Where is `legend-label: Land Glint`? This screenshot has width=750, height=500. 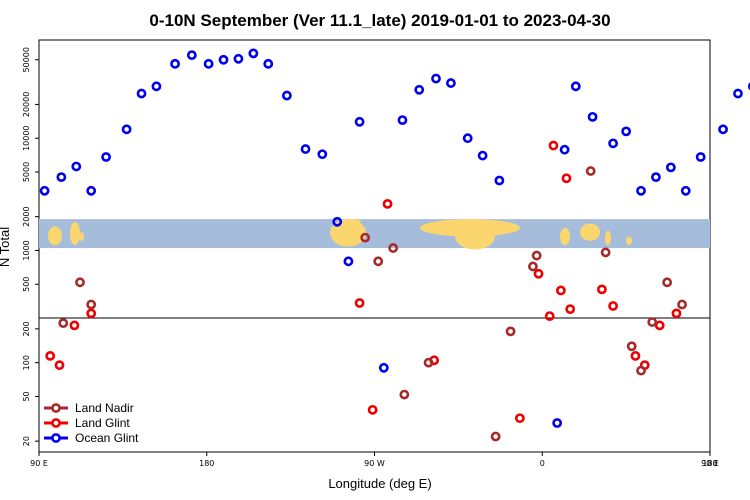 legend-label: Land Glint is located at coordinates (102, 423).